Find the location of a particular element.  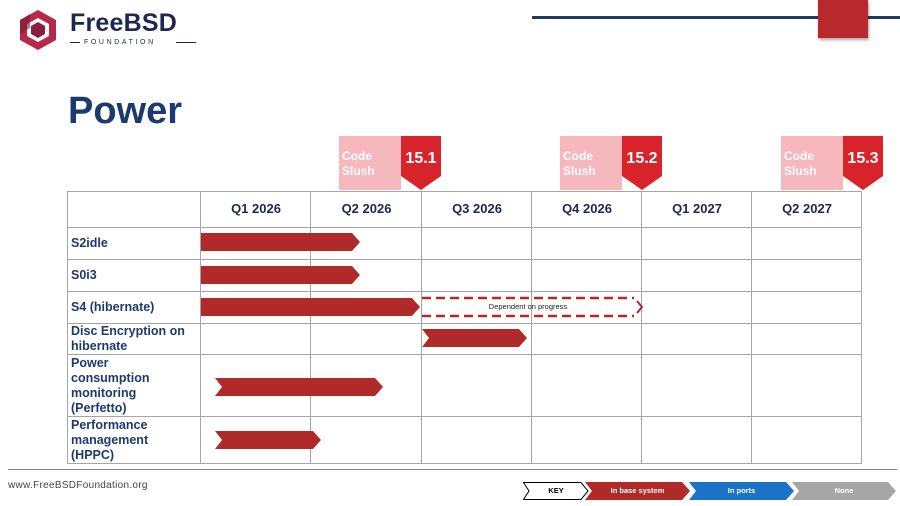

legend-in-base-system-label: In base system is located at coordinates (637, 490).